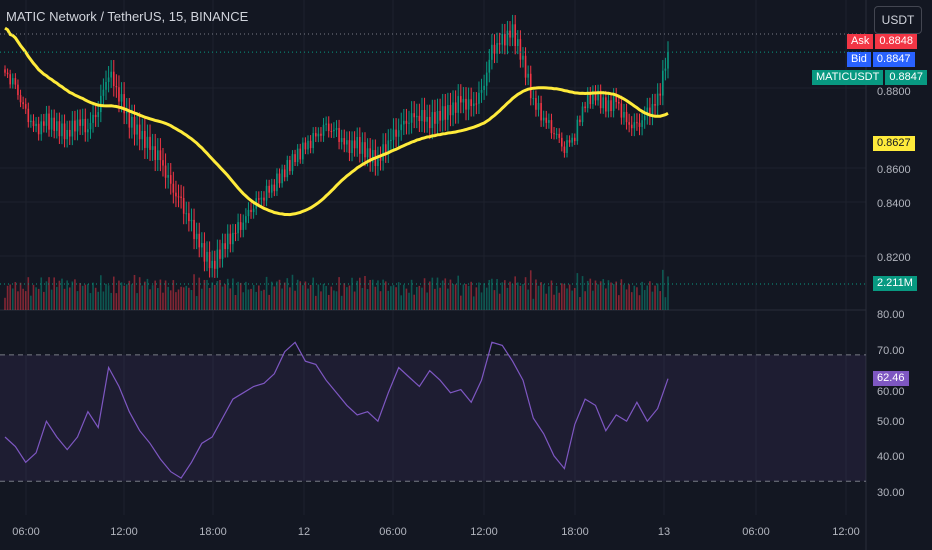  Describe the element at coordinates (894, 258) in the screenshot. I see `price-axis-label: 0.8200` at that location.